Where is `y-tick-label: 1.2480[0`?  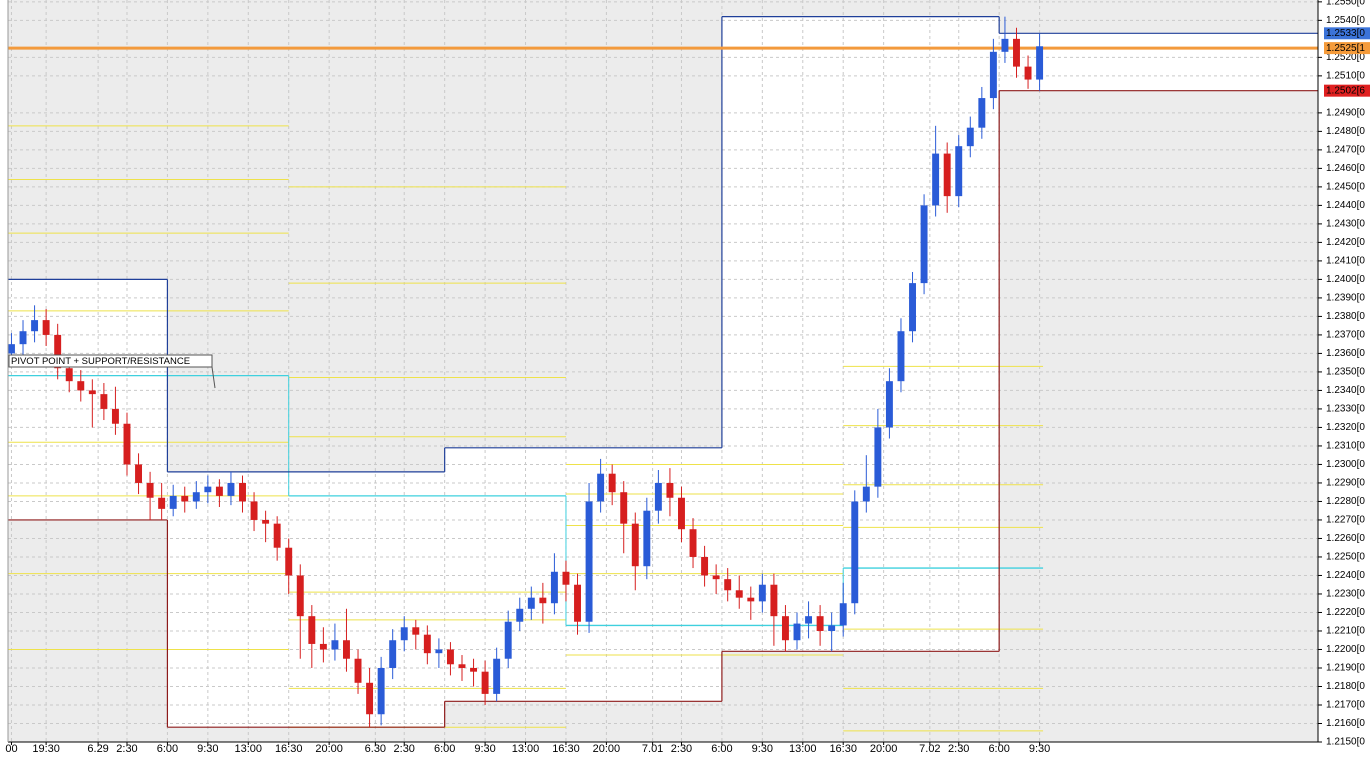
y-tick-label: 1.2480[0 is located at coordinates (1345, 131).